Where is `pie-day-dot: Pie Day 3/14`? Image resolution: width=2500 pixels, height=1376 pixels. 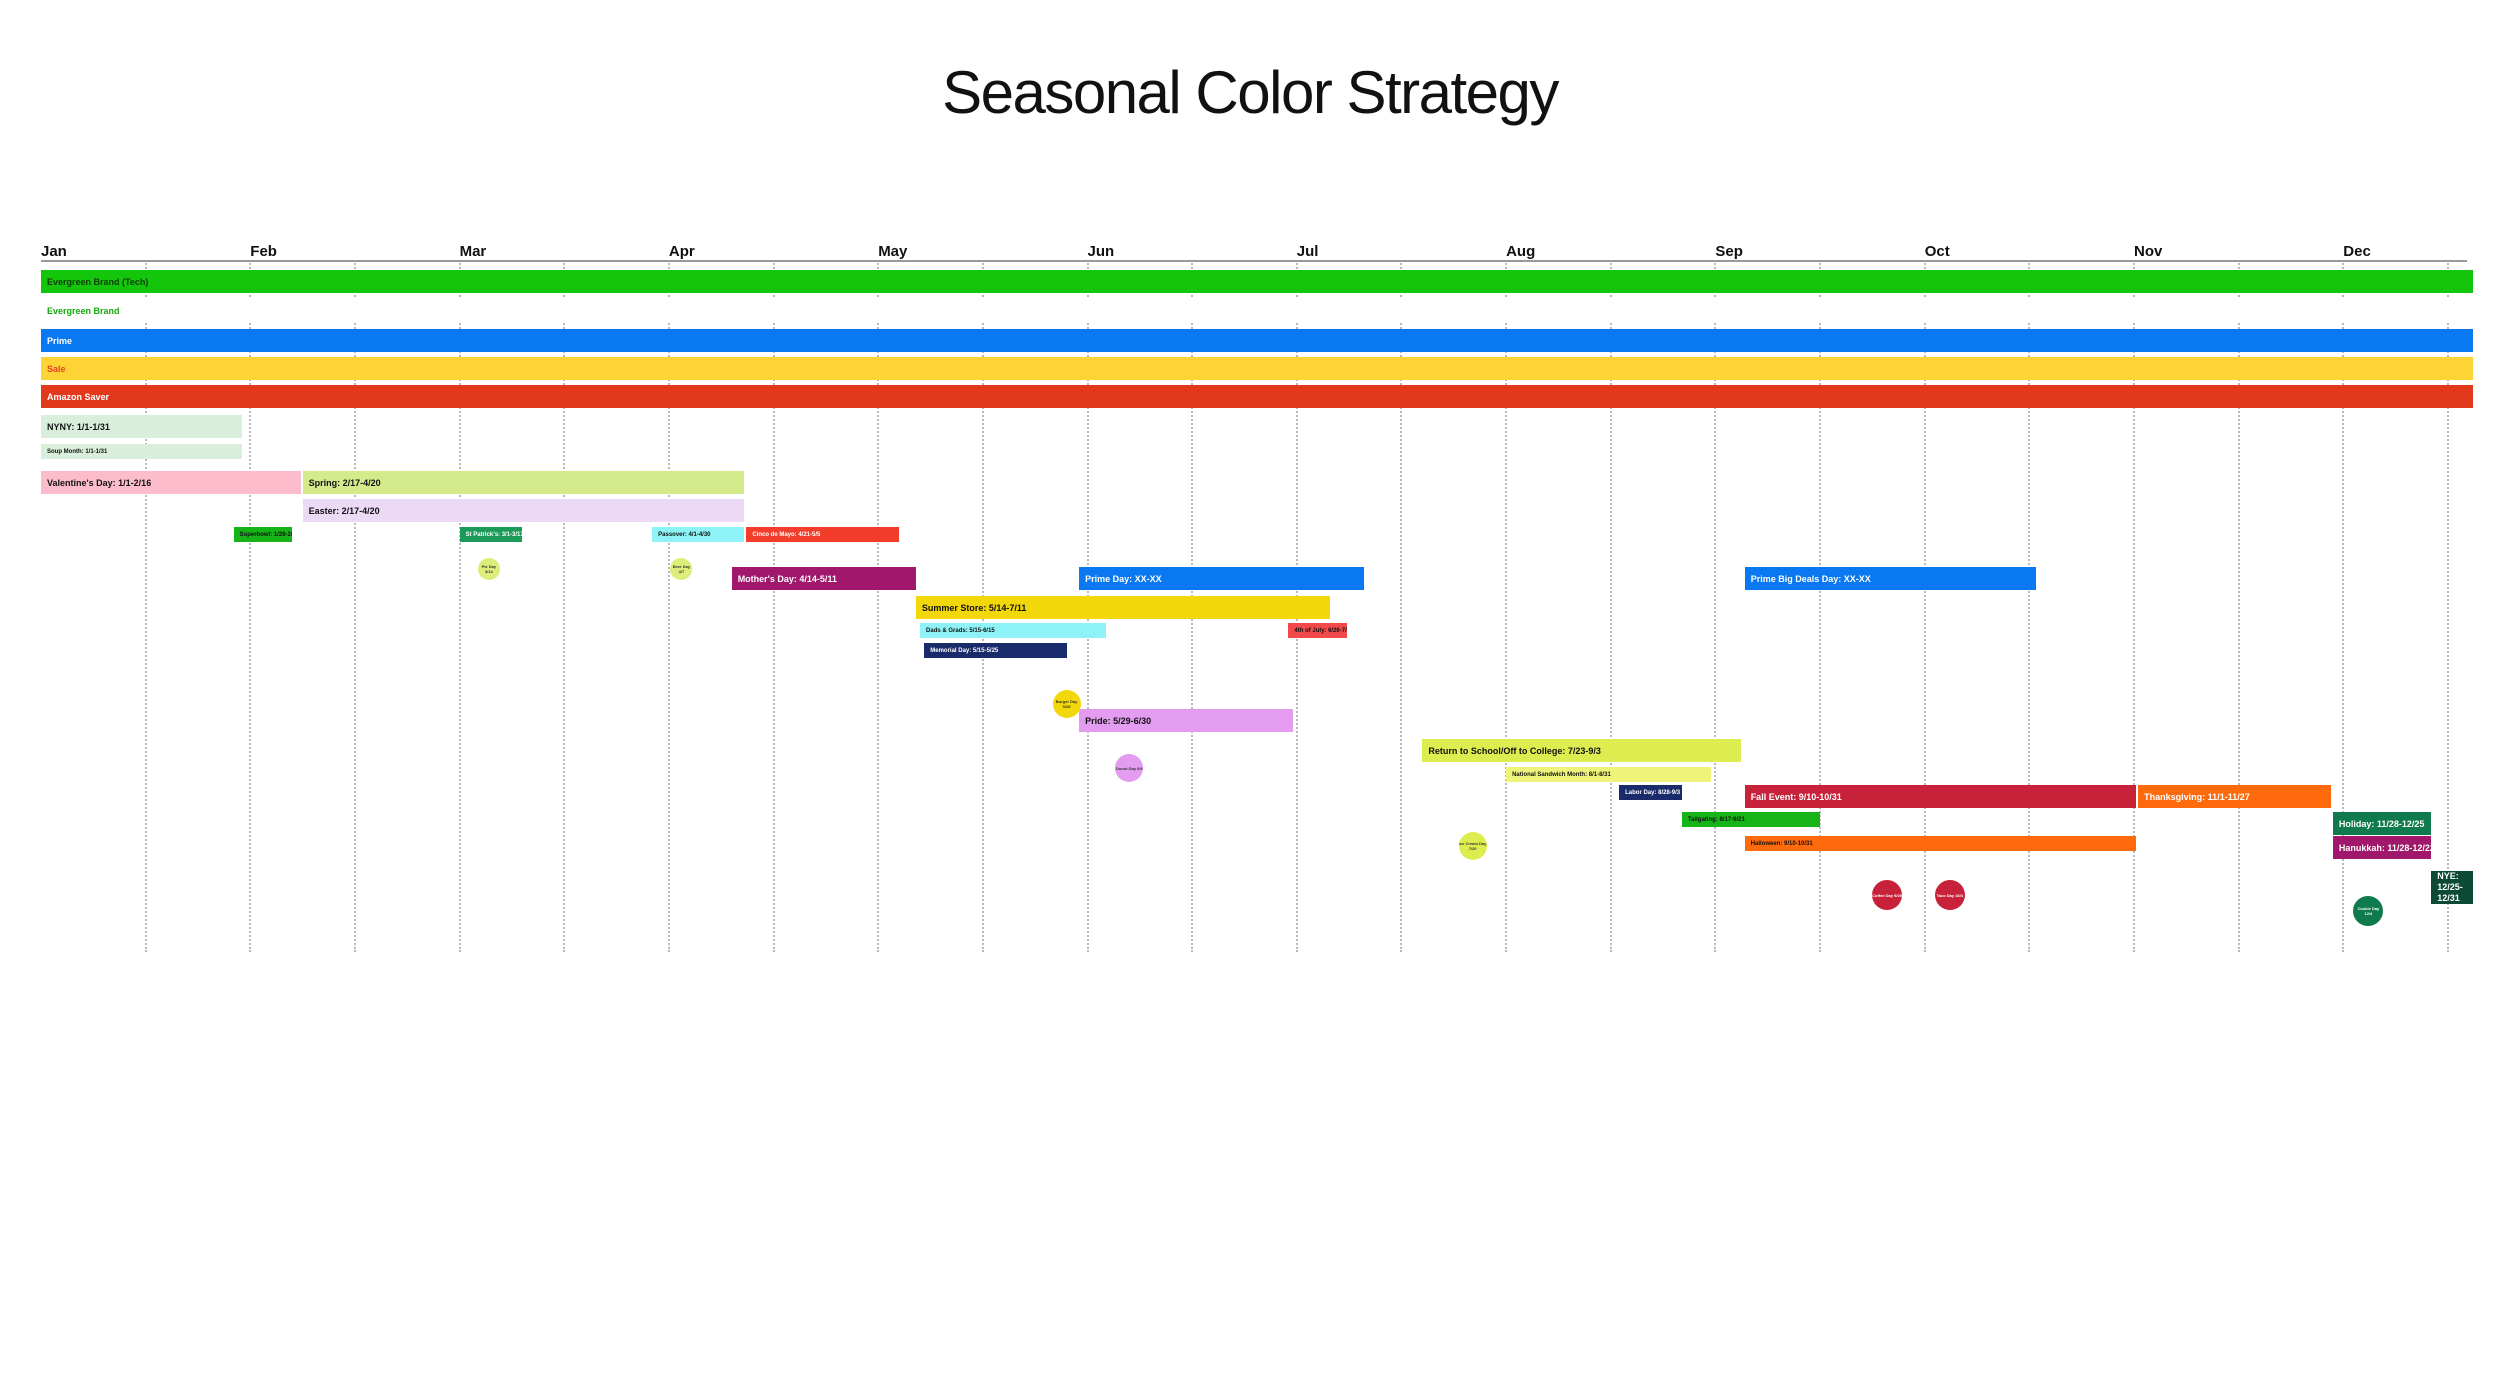 pie-day-dot: Pie Day 3/14 is located at coordinates (488, 569).